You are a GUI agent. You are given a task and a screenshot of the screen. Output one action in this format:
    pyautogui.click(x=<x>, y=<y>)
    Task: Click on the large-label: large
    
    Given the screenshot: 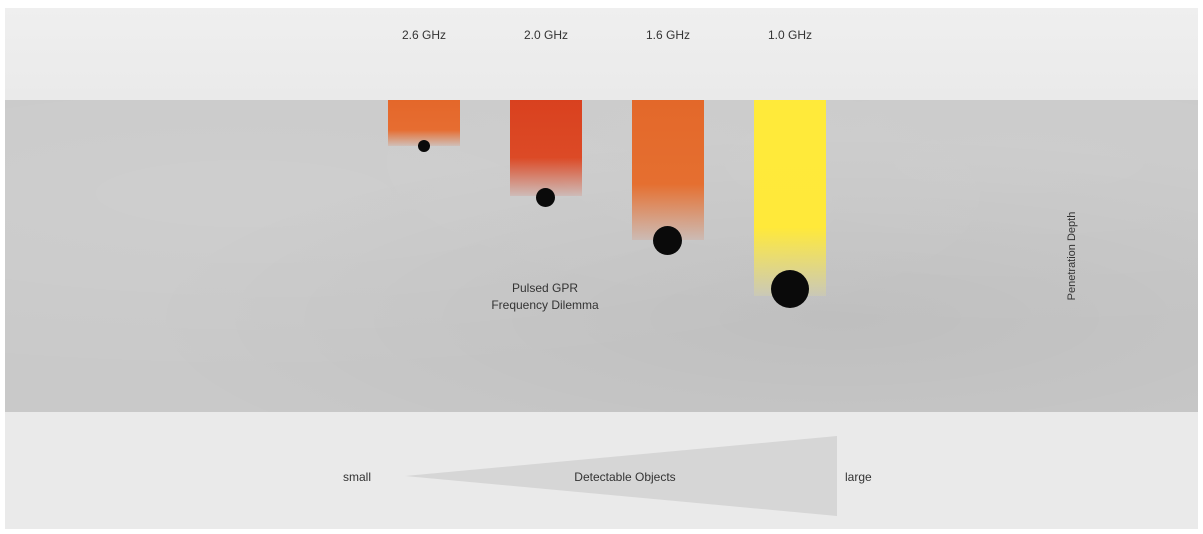 What is the action you would take?
    pyautogui.click(x=858, y=477)
    